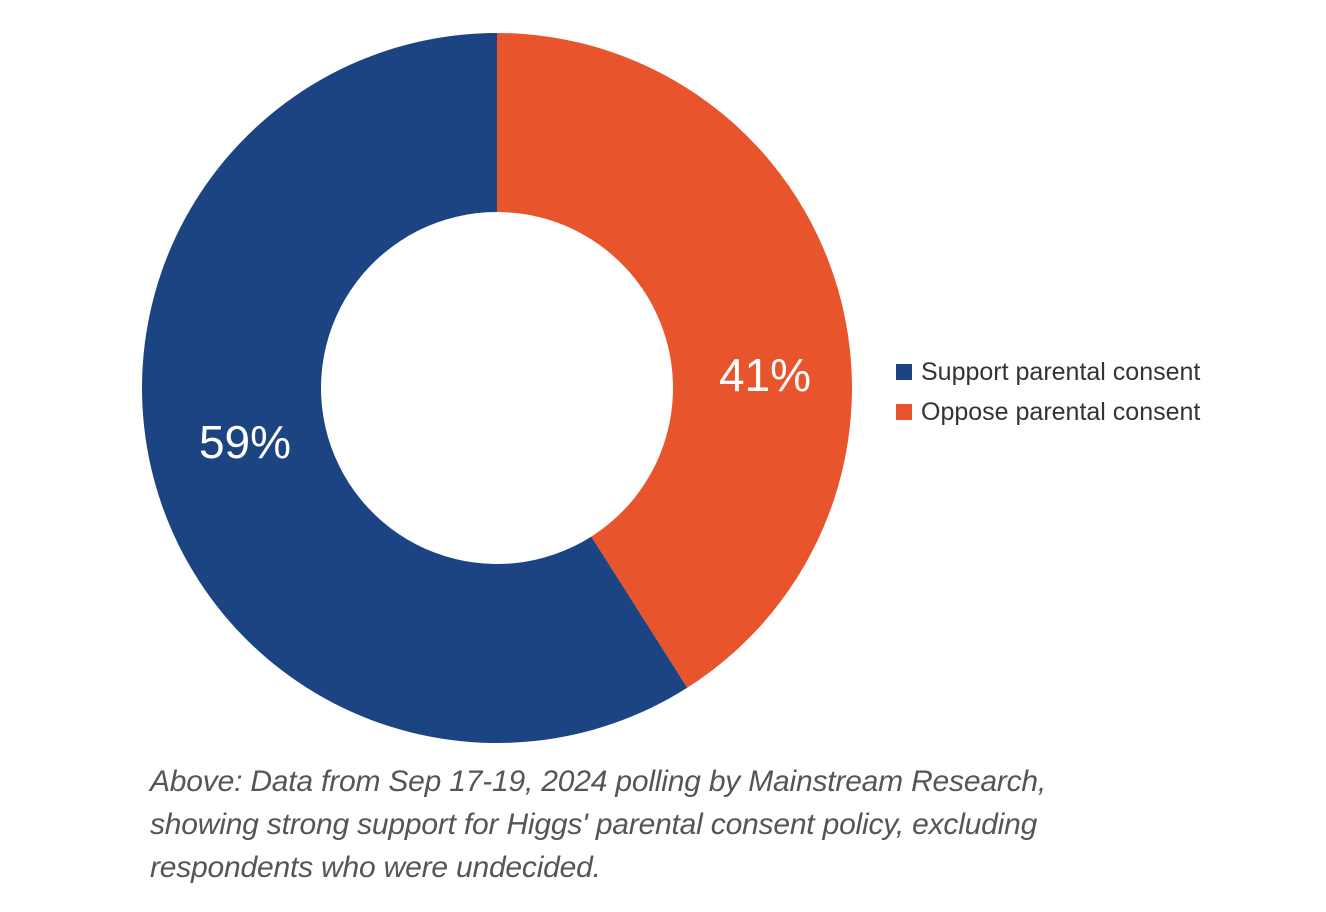 This screenshot has height=912, width=1326. I want to click on caption-line: respondents who were undecided., so click(375, 867).